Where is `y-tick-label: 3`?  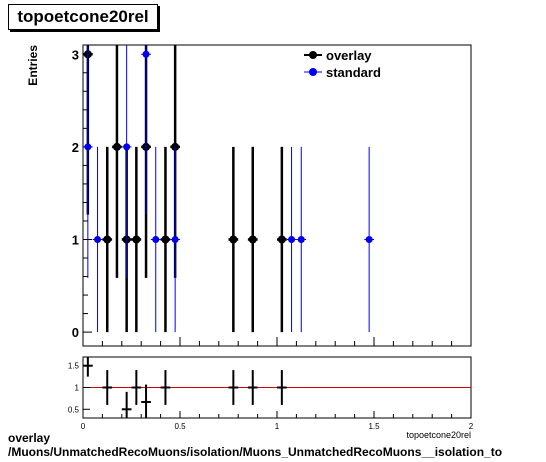 y-tick-label: 3 is located at coordinates (75, 54).